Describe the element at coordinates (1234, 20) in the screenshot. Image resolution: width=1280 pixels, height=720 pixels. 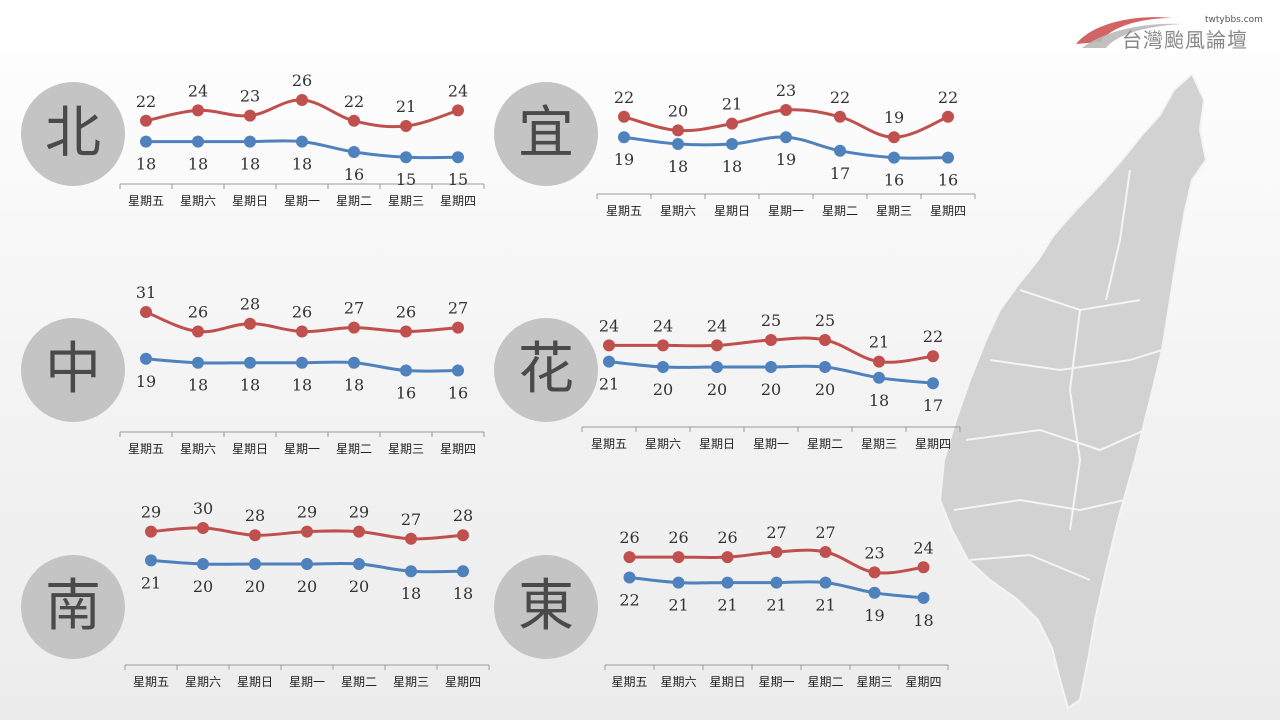
I see `site-url: twtybbs.com` at that location.